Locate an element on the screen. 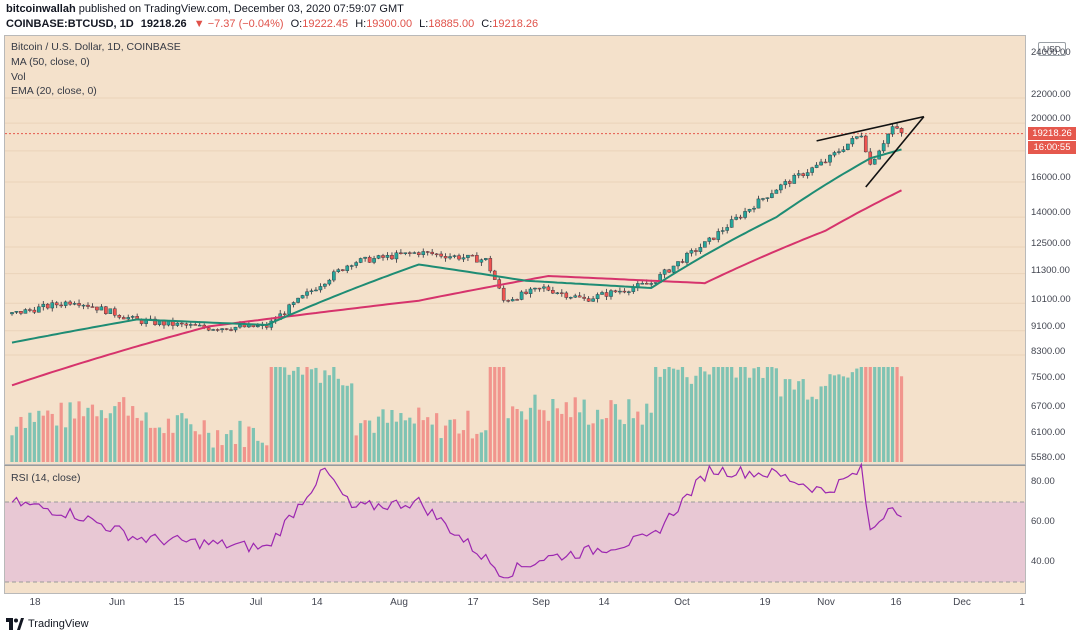 The height and width of the screenshot is (640, 1080). legend-vol: Vol is located at coordinates (18, 77).